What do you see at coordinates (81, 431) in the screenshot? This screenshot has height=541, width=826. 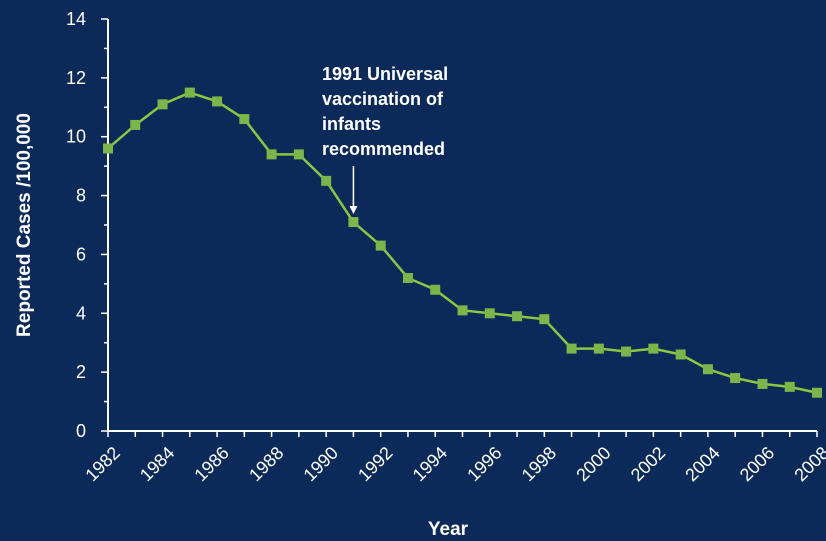 I see `y-tick-label: 0` at bounding box center [81, 431].